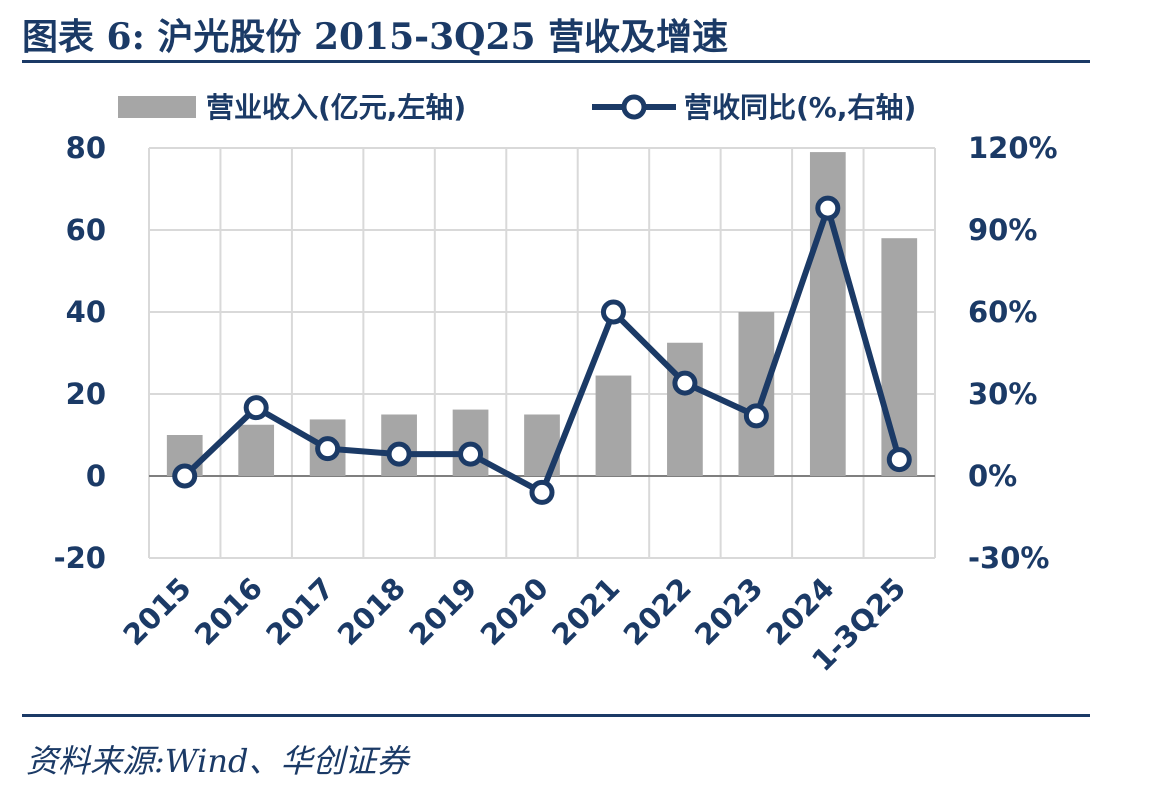  I want to click on x-axis-tick: 2017, so click(299, 611).